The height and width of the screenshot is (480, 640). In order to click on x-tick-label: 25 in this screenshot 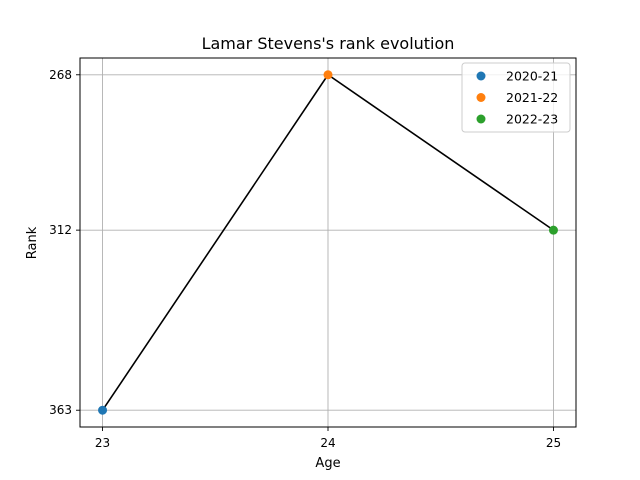, I will do `click(553, 443)`.